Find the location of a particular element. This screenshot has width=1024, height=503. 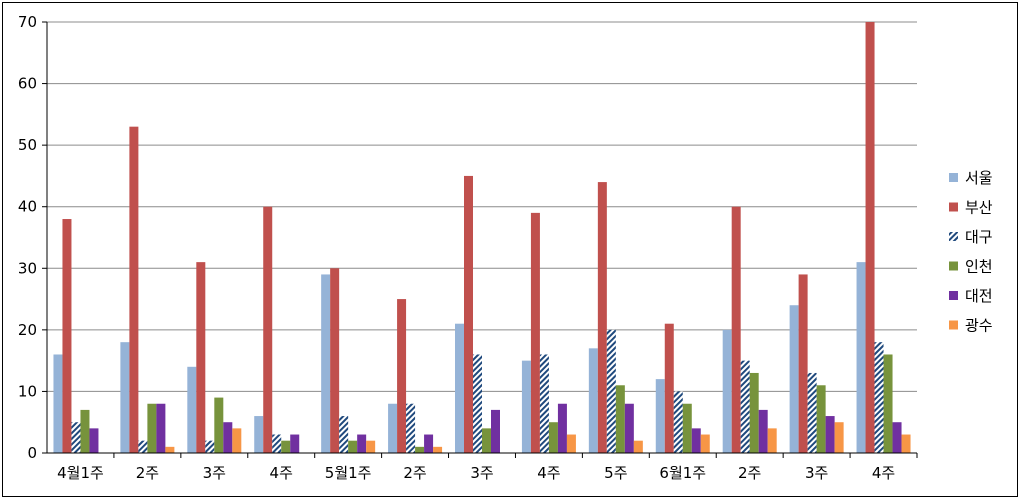

y-tick-label: 10 is located at coordinates (27, 391).